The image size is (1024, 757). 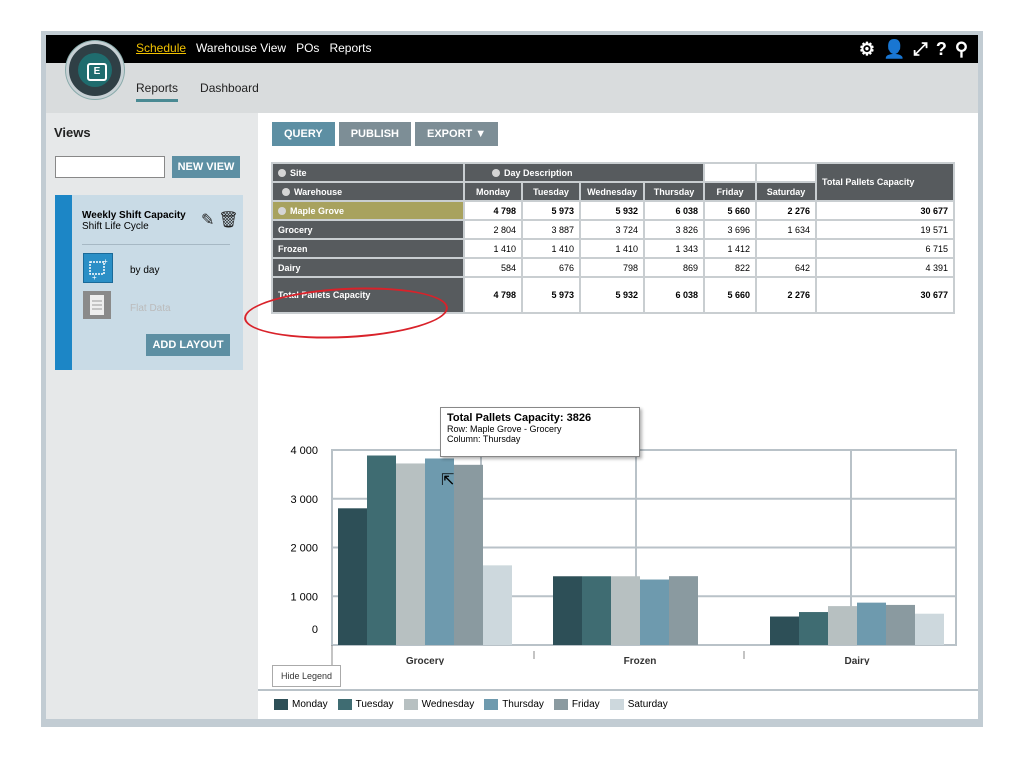 I want to click on table-cell: 1 412, so click(x=730, y=248).